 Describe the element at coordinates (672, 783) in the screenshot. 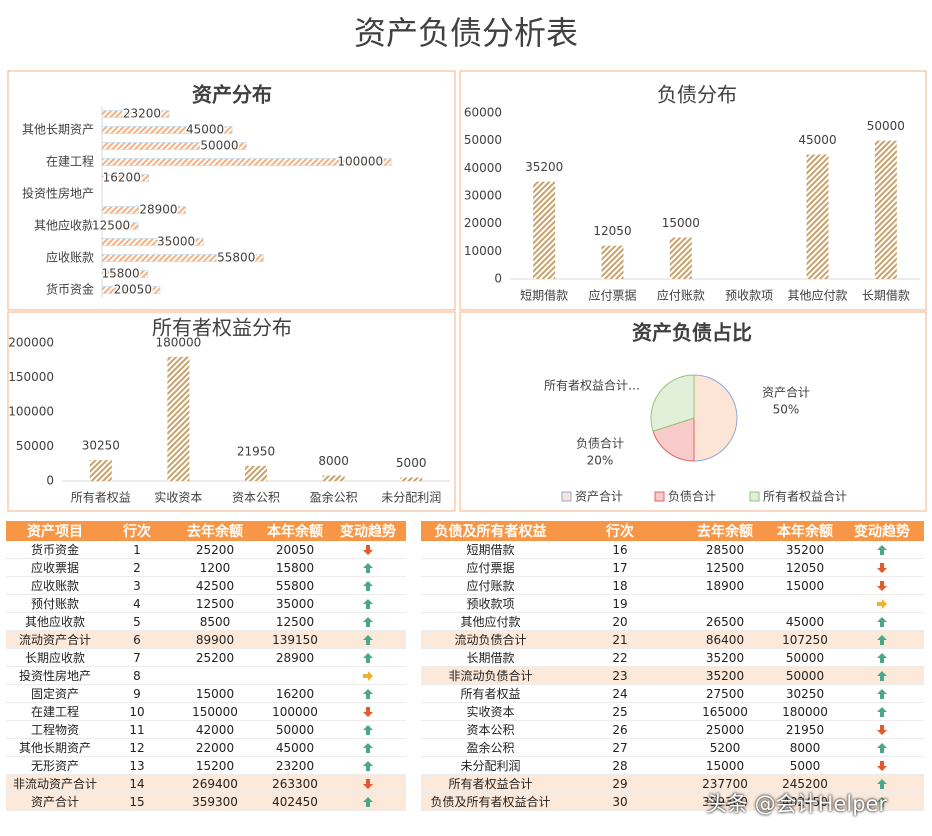

I see `table-row: 所有者权益合计 29 237700 245200` at that location.